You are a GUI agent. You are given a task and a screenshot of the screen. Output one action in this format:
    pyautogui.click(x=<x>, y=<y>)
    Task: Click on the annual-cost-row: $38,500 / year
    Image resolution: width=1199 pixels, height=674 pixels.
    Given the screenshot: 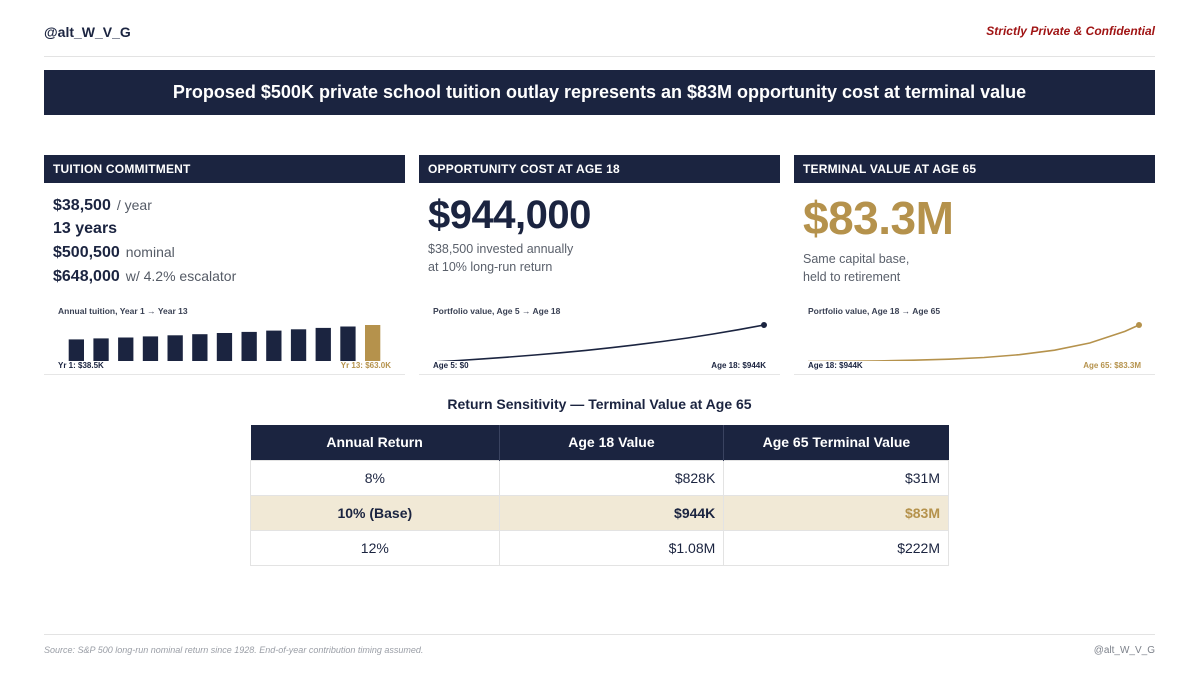 What is the action you would take?
    pyautogui.click(x=102, y=206)
    